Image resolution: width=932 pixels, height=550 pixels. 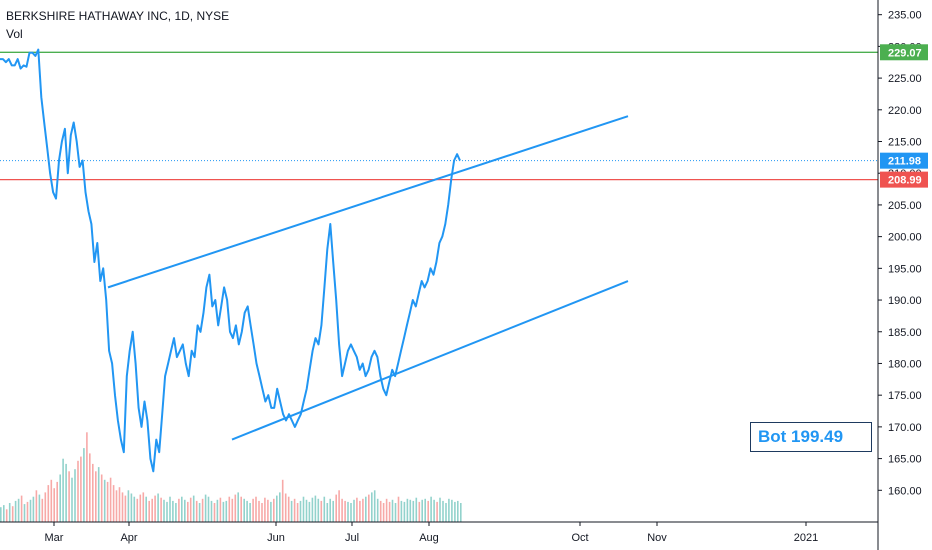 I want to click on annotation-box: Bot 199.49, so click(x=811, y=437).